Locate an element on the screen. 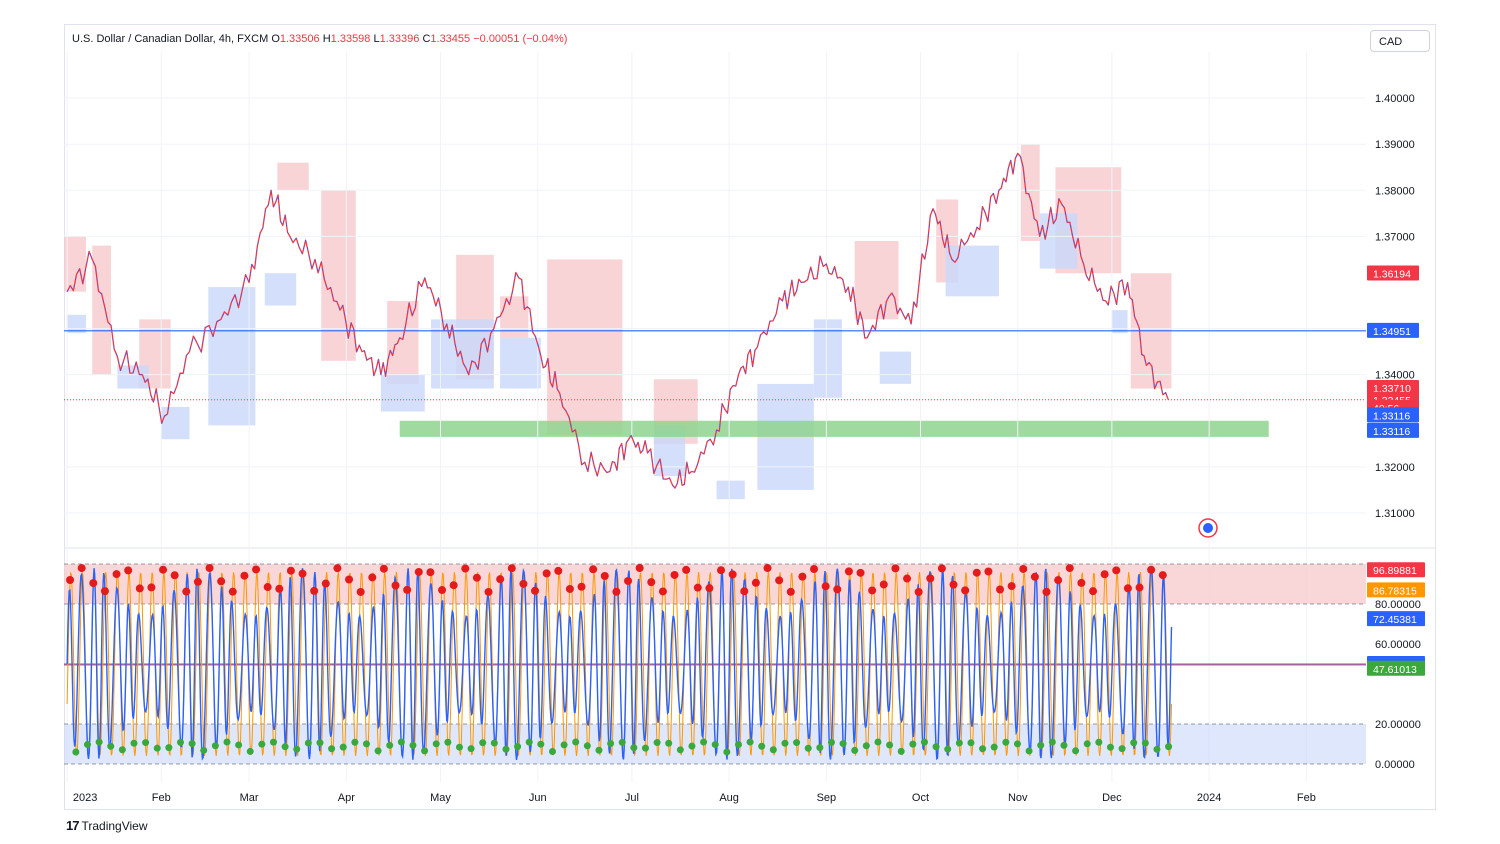 This screenshot has height=844, width=1500. oscillator-badge: 96.89881 is located at coordinates (1395, 571).